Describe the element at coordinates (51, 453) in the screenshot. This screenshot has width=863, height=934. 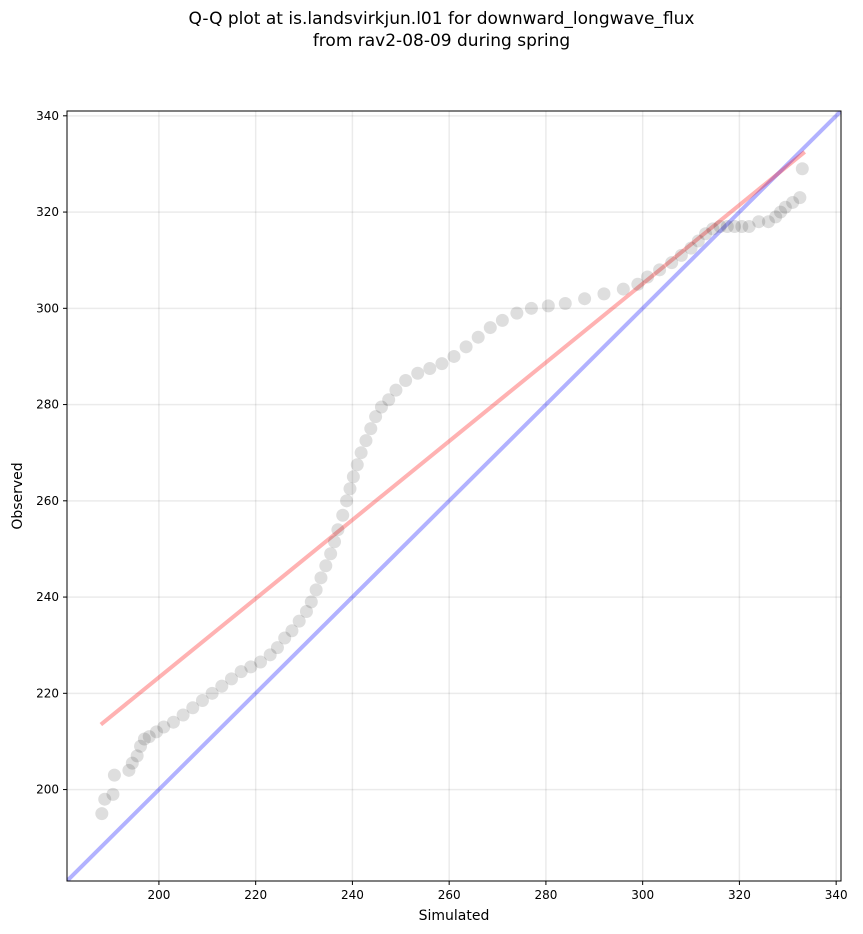
I see `y-axis-ticks: 200 220 240 260 280 300 320 340` at that location.